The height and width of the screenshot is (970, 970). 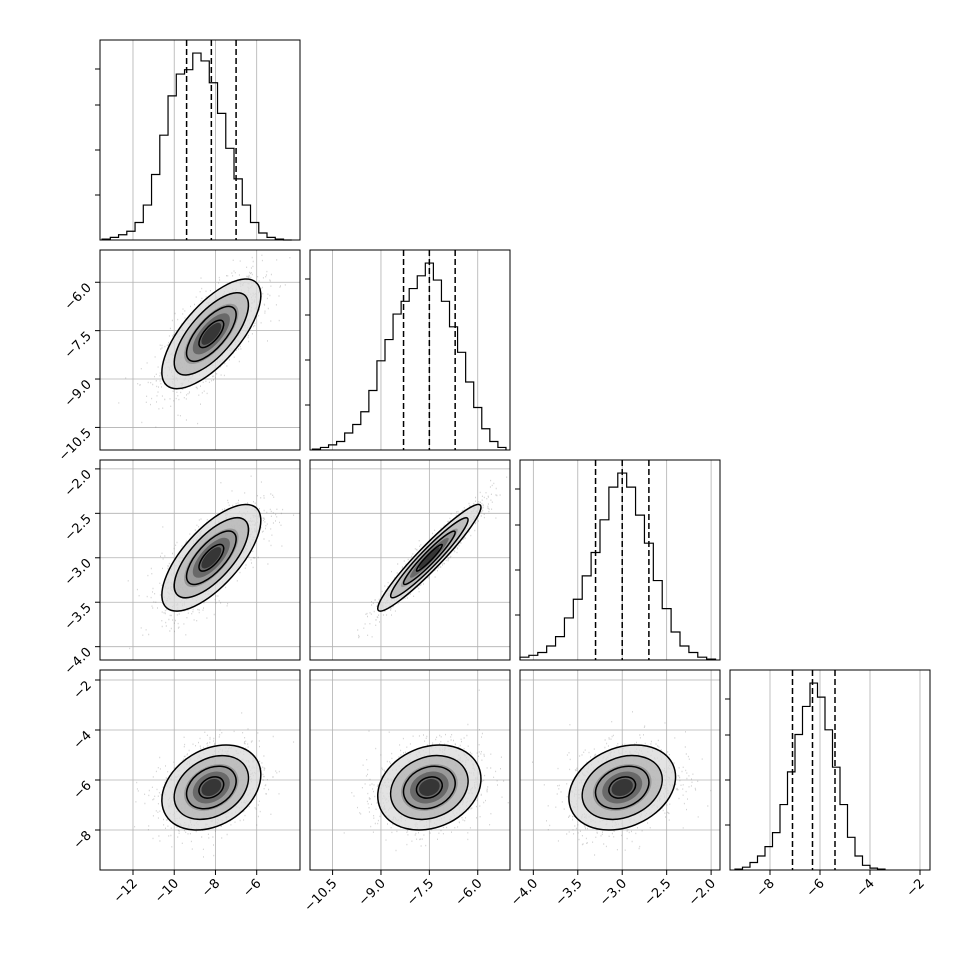 I want to click on density-panel-3-0: −8−6−4−2−12 −10 −8 −6, so click(x=186, y=787).